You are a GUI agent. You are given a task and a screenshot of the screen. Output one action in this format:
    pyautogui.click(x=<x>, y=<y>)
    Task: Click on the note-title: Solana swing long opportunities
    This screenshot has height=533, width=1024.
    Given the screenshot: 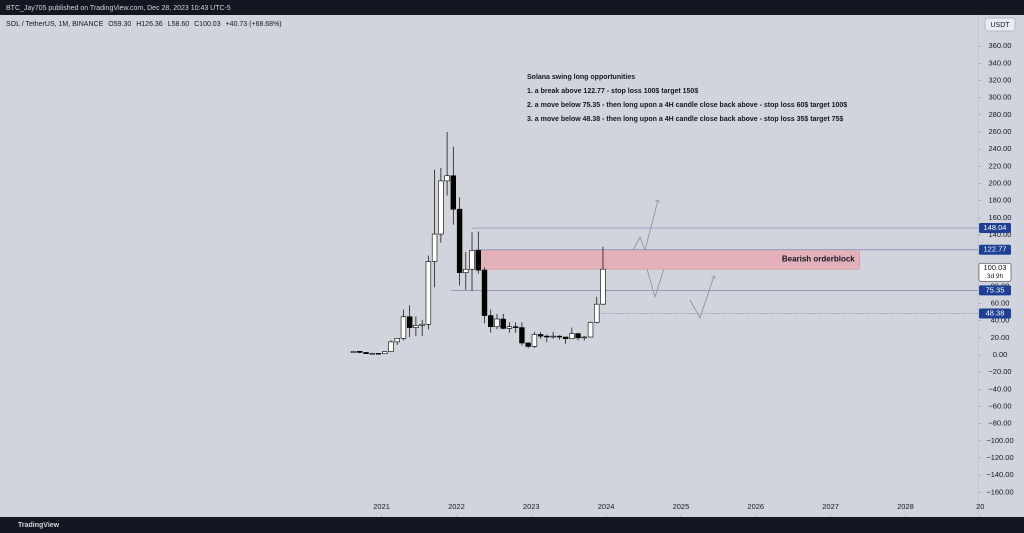 What is the action you would take?
    pyautogui.click(x=581, y=77)
    